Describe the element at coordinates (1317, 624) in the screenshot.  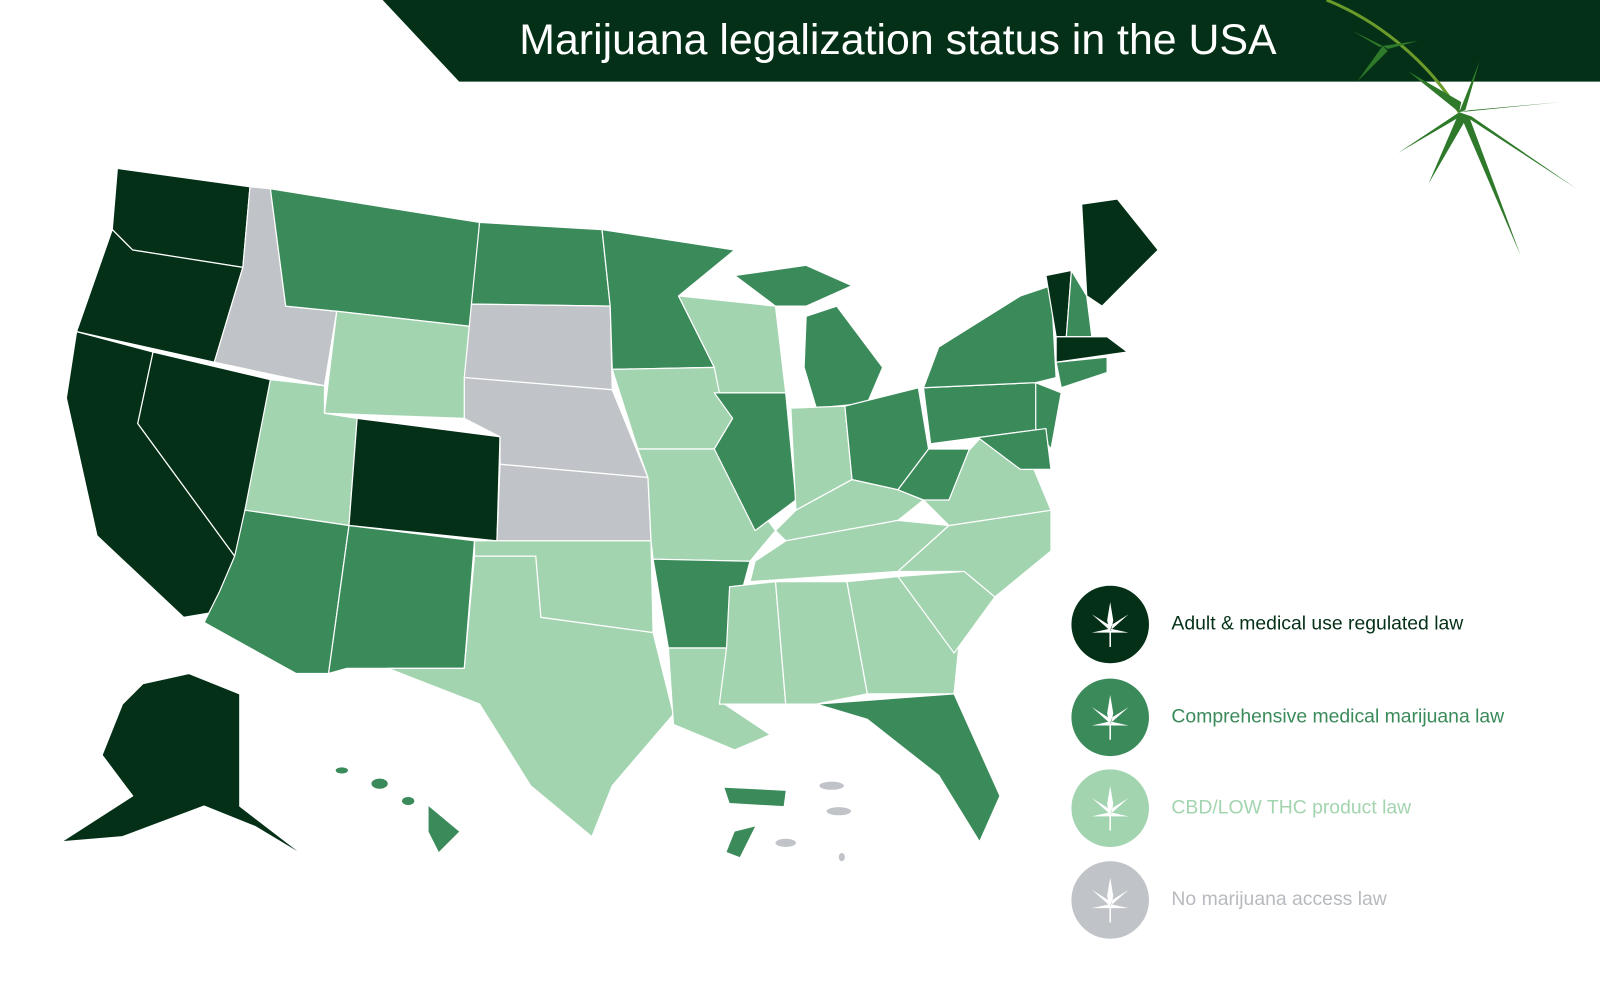
I see `legend-label: Adult & medical use regulated law` at that location.